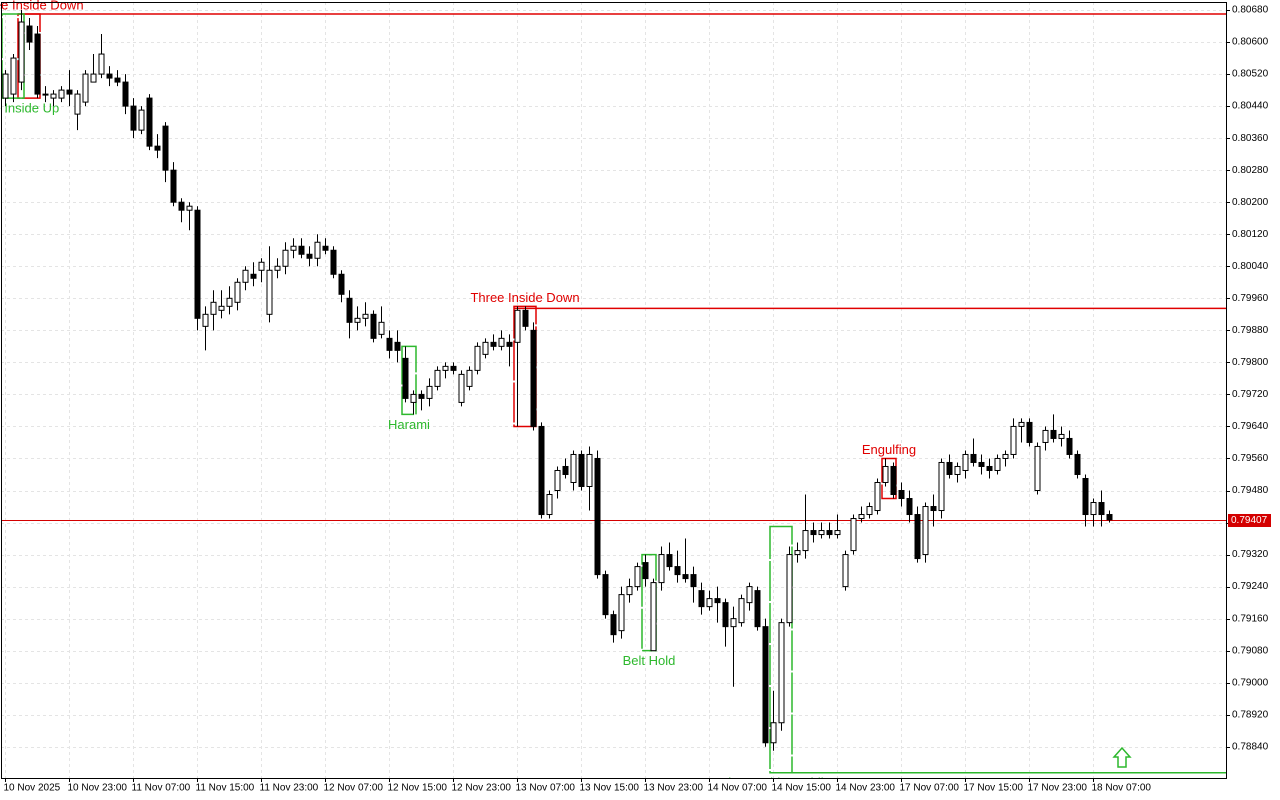 The height and width of the screenshot is (800, 1280). I want to click on x-tick-label: 17 Nov 07:00, so click(930, 788).